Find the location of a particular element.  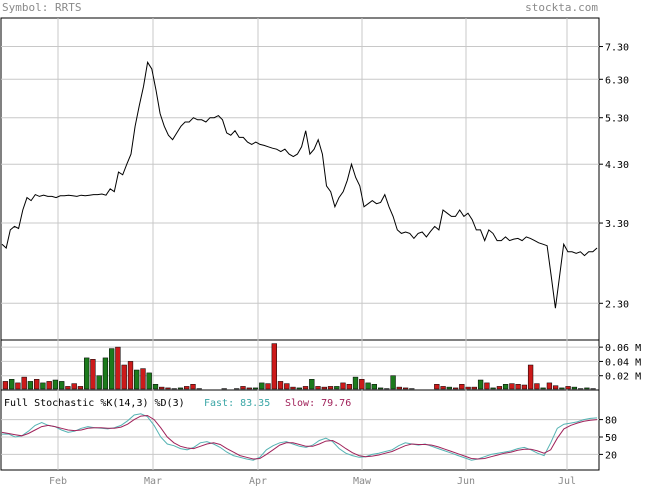

stochastic-tick-label: 80 is located at coordinates (611, 421).